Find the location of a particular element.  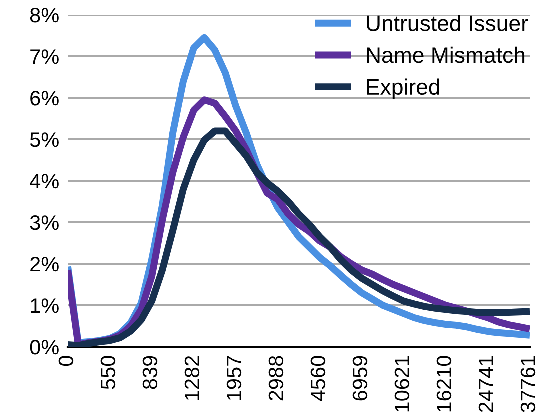

x-tick-label: 550 is located at coordinates (108, 373).